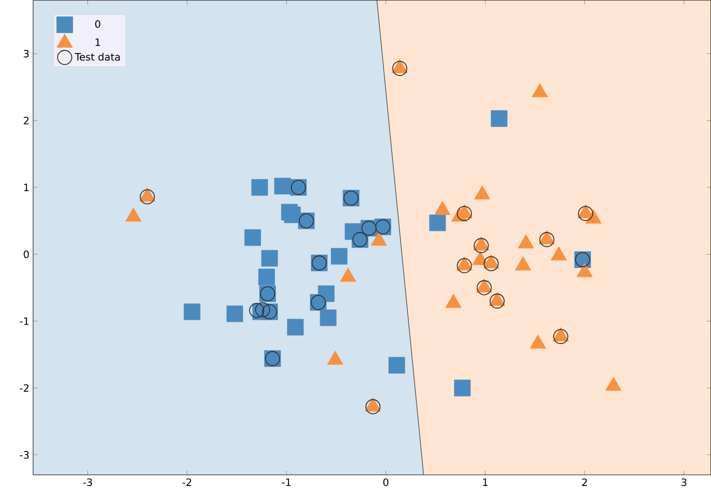  What do you see at coordinates (286, 482) in the screenshot?
I see `x-tick-label: -1` at bounding box center [286, 482].